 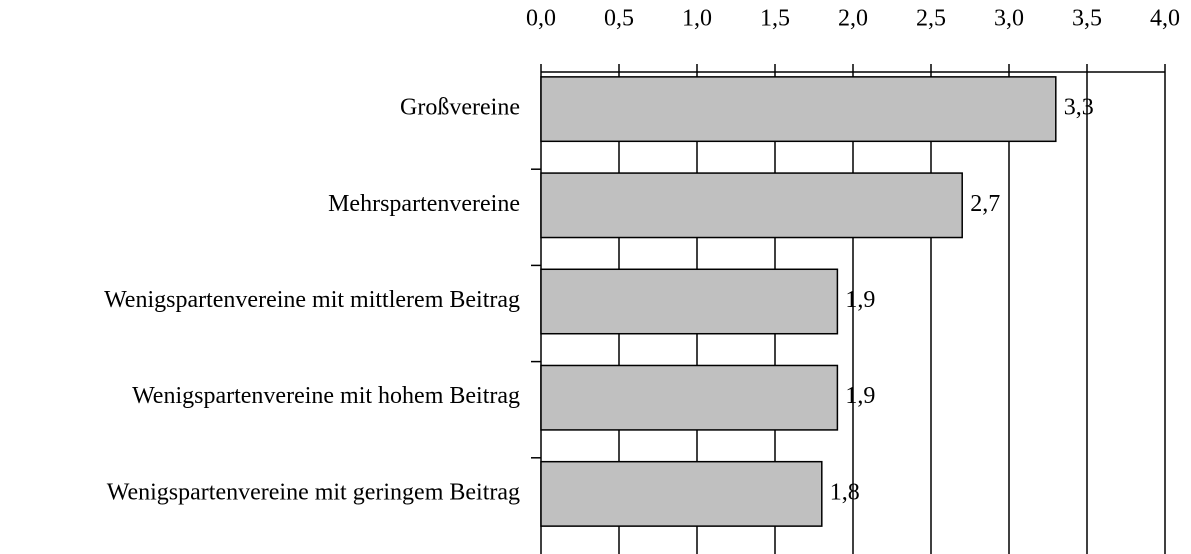 I want to click on x-tick-label: 0,5, so click(x=619, y=19).